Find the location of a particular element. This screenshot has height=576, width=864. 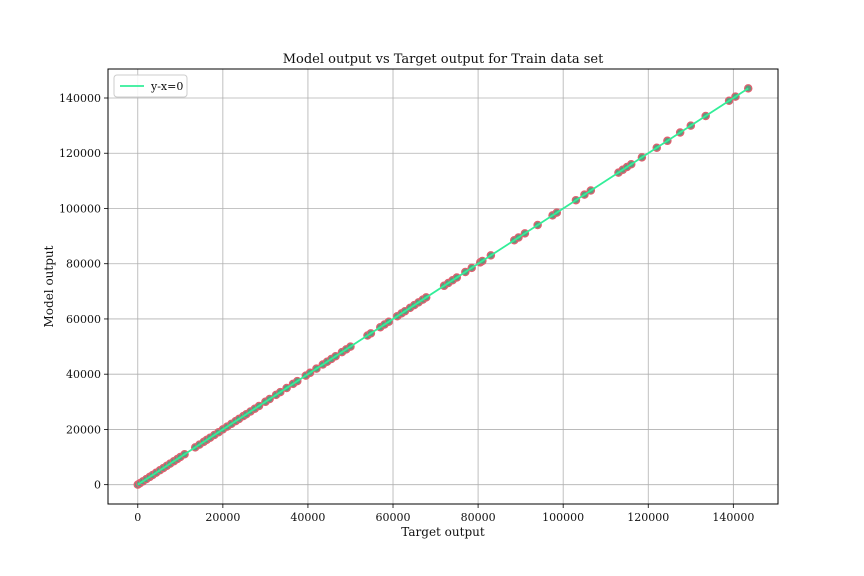

x-tick-label: 40000 is located at coordinates (307, 517).